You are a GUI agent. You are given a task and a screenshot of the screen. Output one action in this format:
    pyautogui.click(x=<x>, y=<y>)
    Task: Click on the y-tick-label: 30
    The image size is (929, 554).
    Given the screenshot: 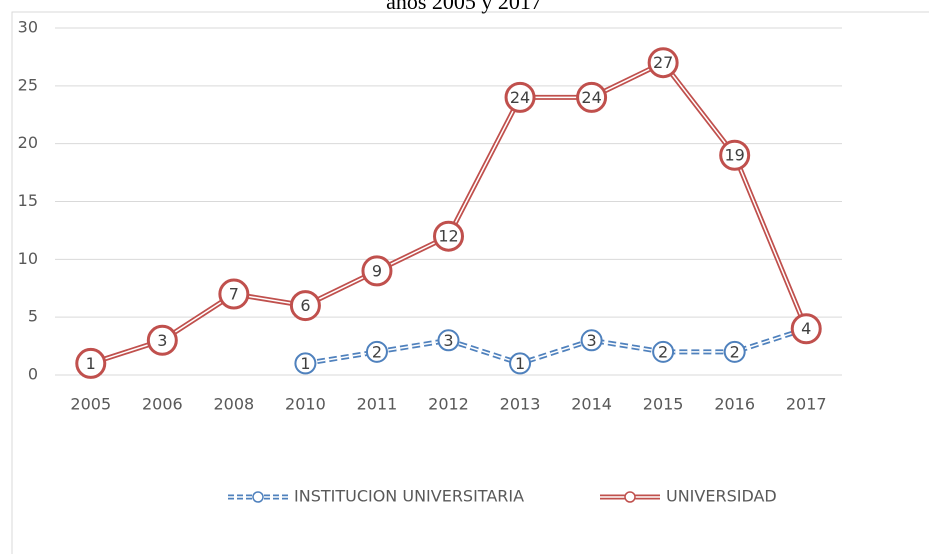 What is the action you would take?
    pyautogui.click(x=28, y=27)
    